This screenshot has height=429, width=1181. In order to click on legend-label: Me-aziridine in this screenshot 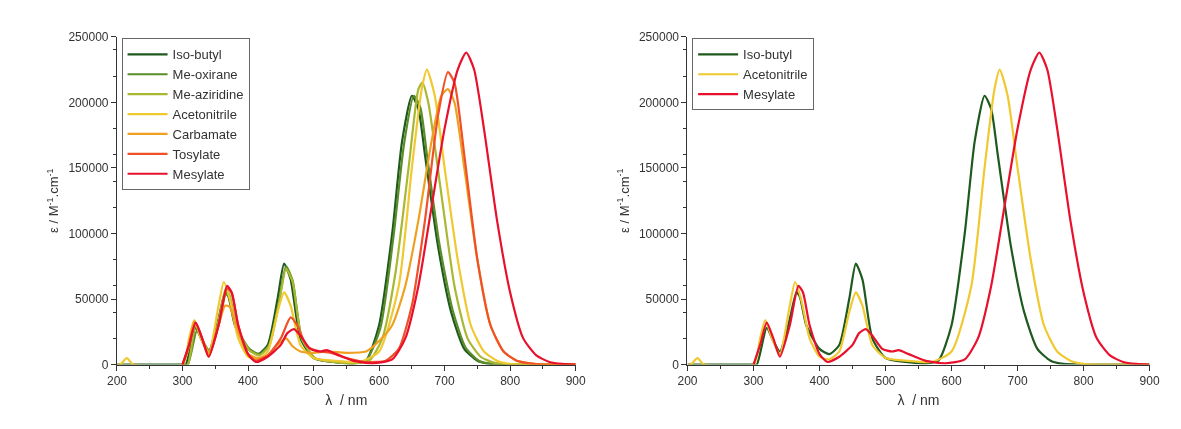, I will do `click(208, 95)`.